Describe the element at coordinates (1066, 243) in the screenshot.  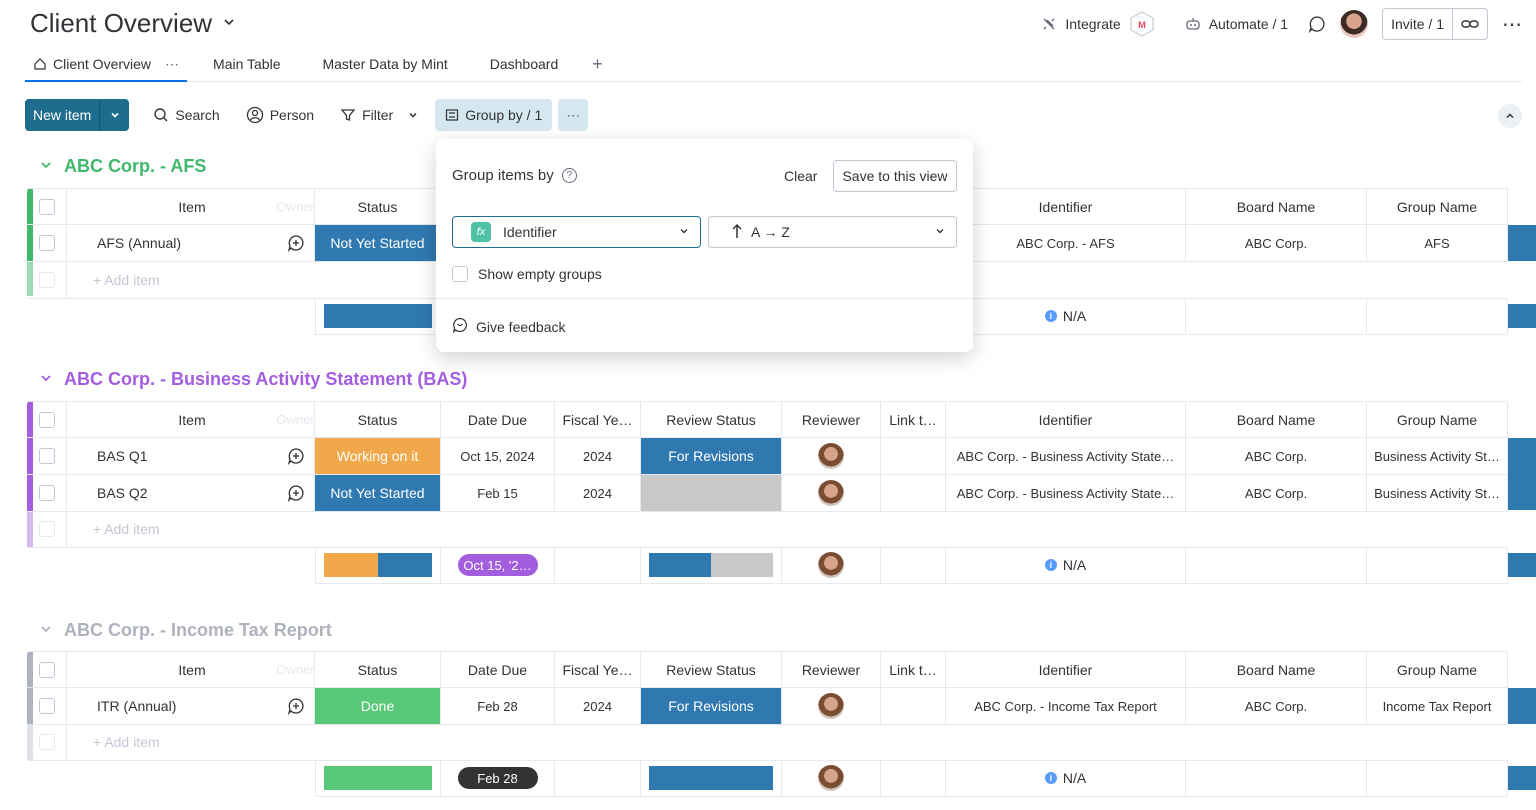
I see `identifier-cell: ABC Corp. - AFS` at that location.